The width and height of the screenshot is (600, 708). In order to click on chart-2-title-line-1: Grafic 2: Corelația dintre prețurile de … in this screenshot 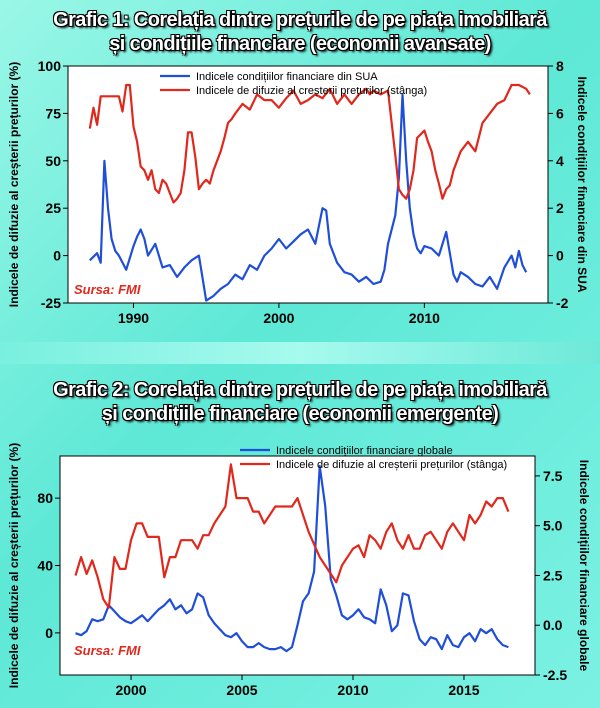, I will do `click(300, 390)`.